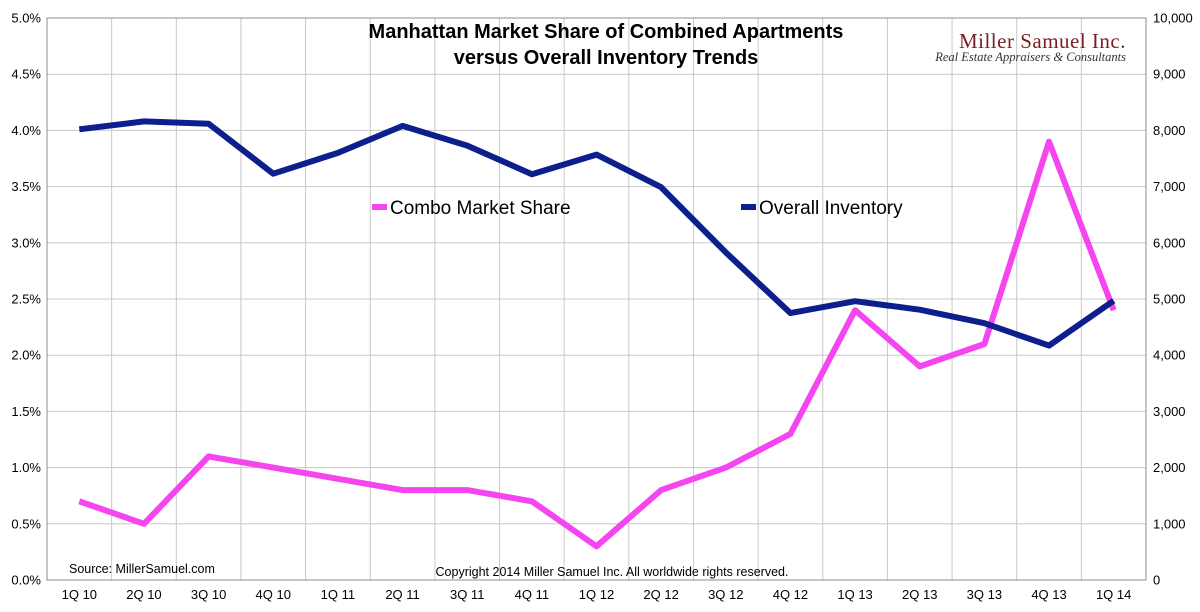  Describe the element at coordinates (1169, 523) in the screenshot. I see `right-tick-label: 1,000` at that location.